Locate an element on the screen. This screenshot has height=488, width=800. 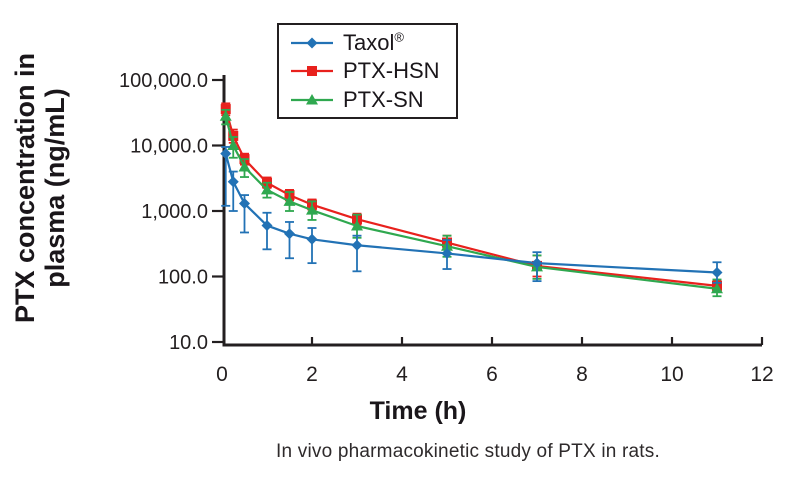
x-tick-label: 6 is located at coordinates (492, 374).